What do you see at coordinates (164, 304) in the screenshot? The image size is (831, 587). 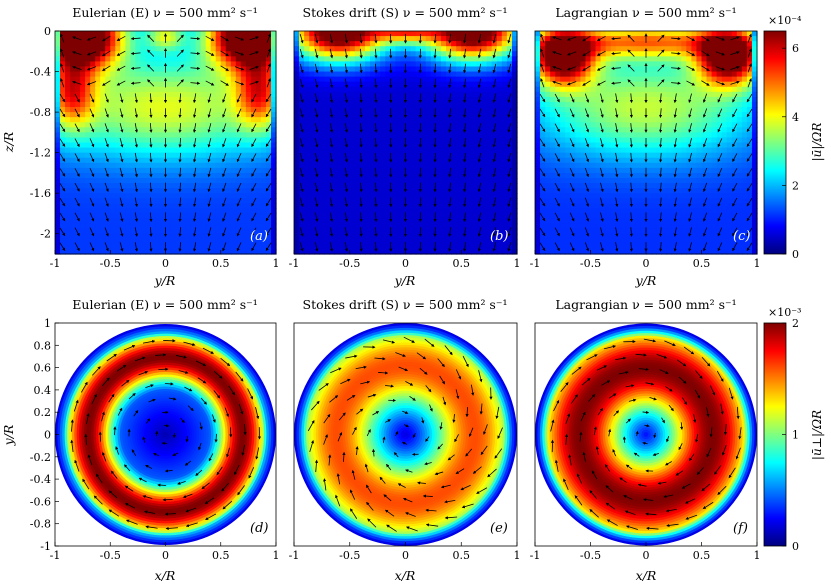 I see `panel-d-title: Eulerian (E) ν = 500 mm² s⁻¹` at bounding box center [164, 304].